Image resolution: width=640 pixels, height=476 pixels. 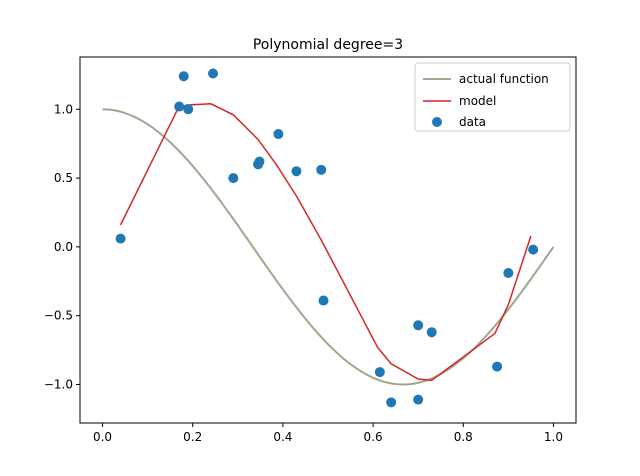 I want to click on y-tick-label: 1.0, so click(x=63, y=109).